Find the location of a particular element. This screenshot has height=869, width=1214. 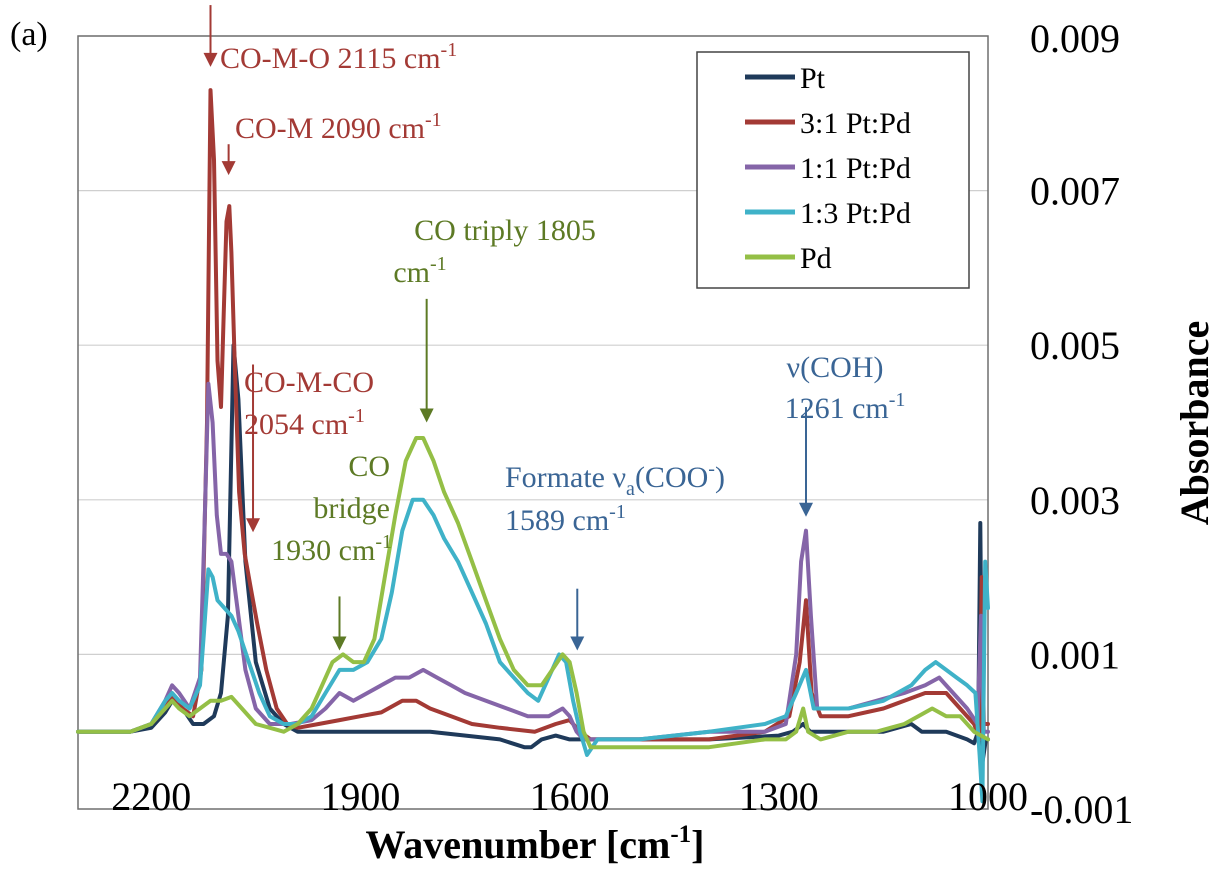

legend-box is located at coordinates (833, 170).